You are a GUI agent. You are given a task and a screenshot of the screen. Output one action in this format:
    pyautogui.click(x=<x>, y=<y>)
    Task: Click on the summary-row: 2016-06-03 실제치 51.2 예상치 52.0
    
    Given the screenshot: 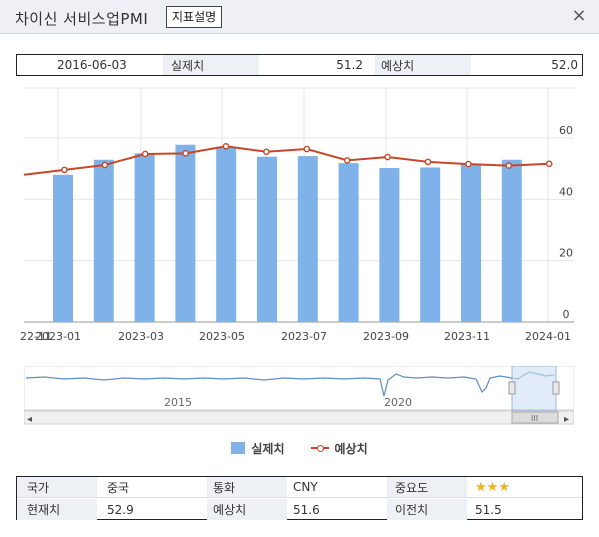 What is the action you would take?
    pyautogui.click(x=299, y=65)
    